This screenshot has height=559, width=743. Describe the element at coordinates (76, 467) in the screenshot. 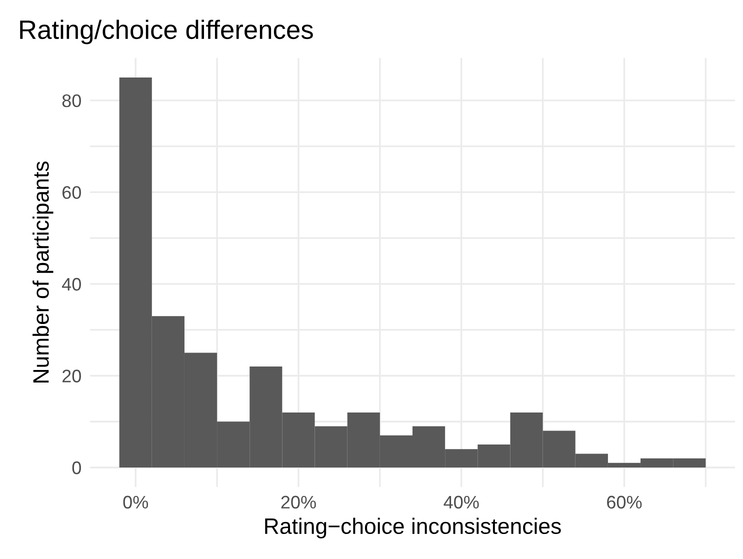

I see `y-tick-label: 0` at that location.